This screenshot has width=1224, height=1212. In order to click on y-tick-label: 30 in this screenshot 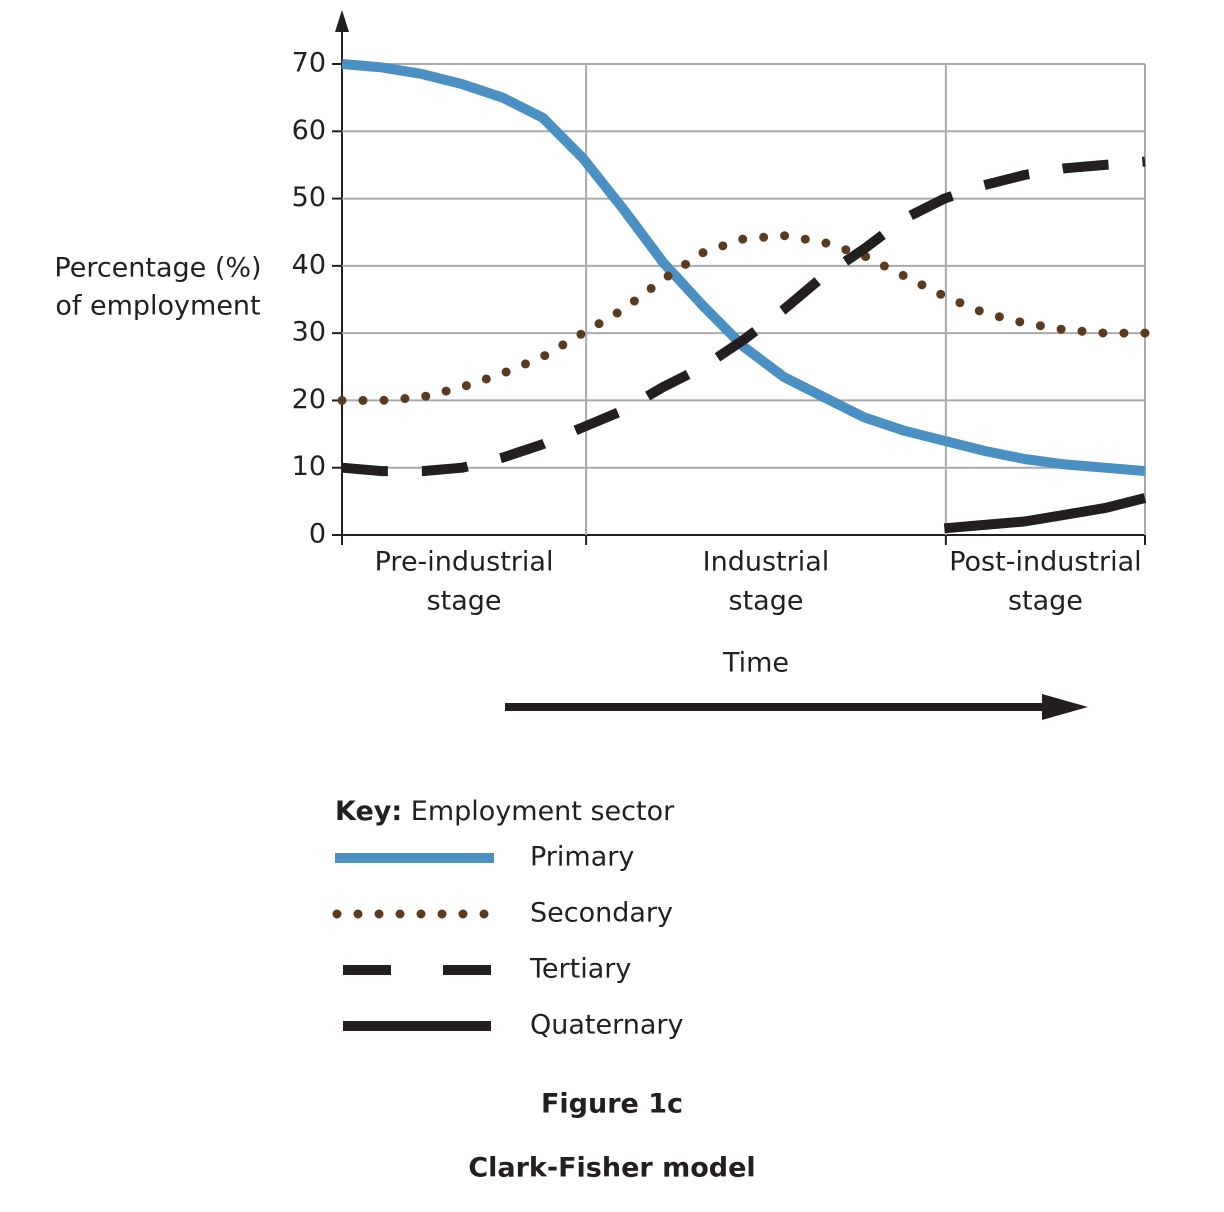, I will do `click(309, 332)`.